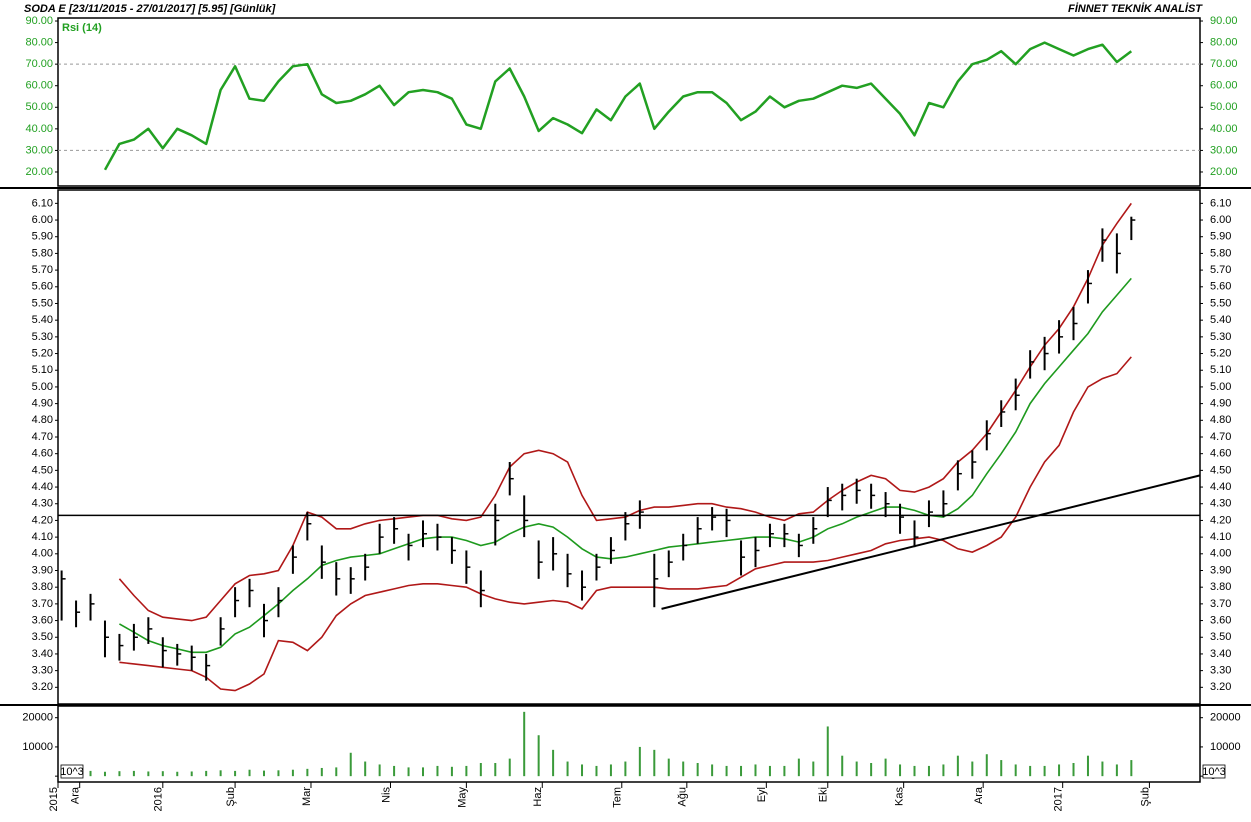 This screenshot has height=822, width=1251. I want to click on y-tick-label: 4.10, so click(42, 537).